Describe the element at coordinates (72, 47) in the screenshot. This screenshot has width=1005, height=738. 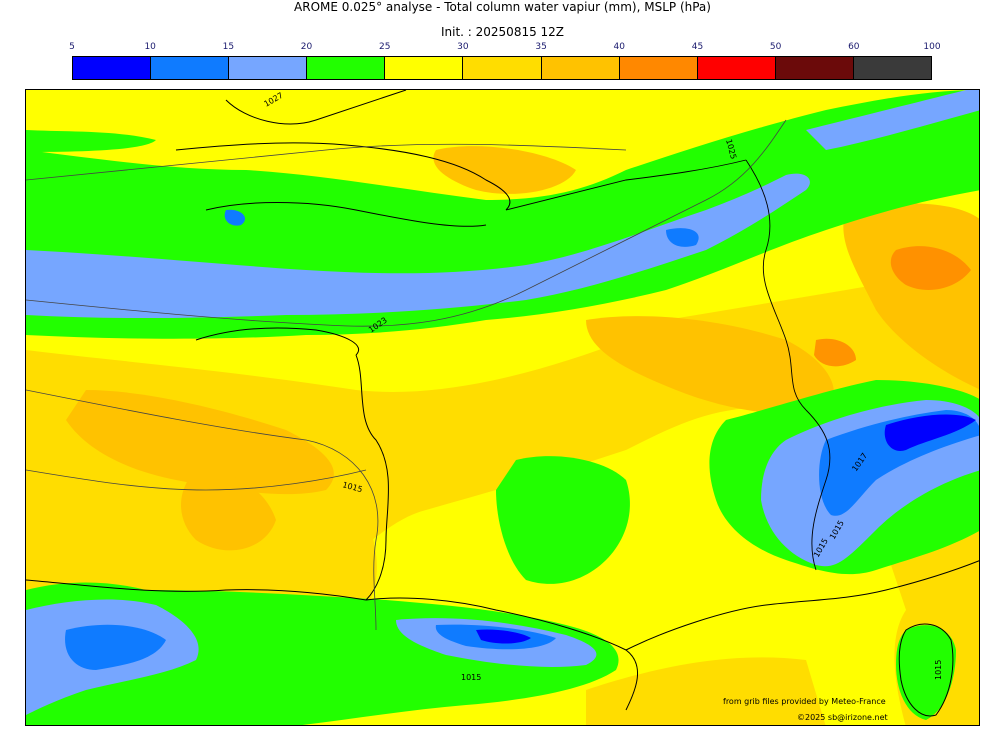
I see `colorbar-tick-label: 5` at that location.